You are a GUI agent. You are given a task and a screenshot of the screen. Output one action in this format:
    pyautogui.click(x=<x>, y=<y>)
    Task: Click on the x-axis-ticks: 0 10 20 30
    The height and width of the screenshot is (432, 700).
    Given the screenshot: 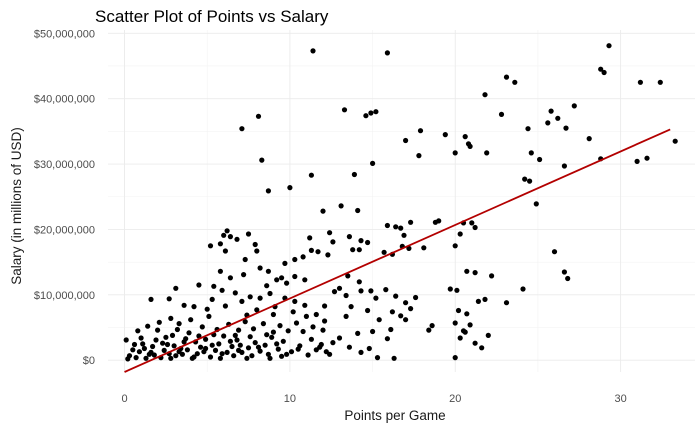 What is the action you would take?
    pyautogui.click(x=373, y=399)
    